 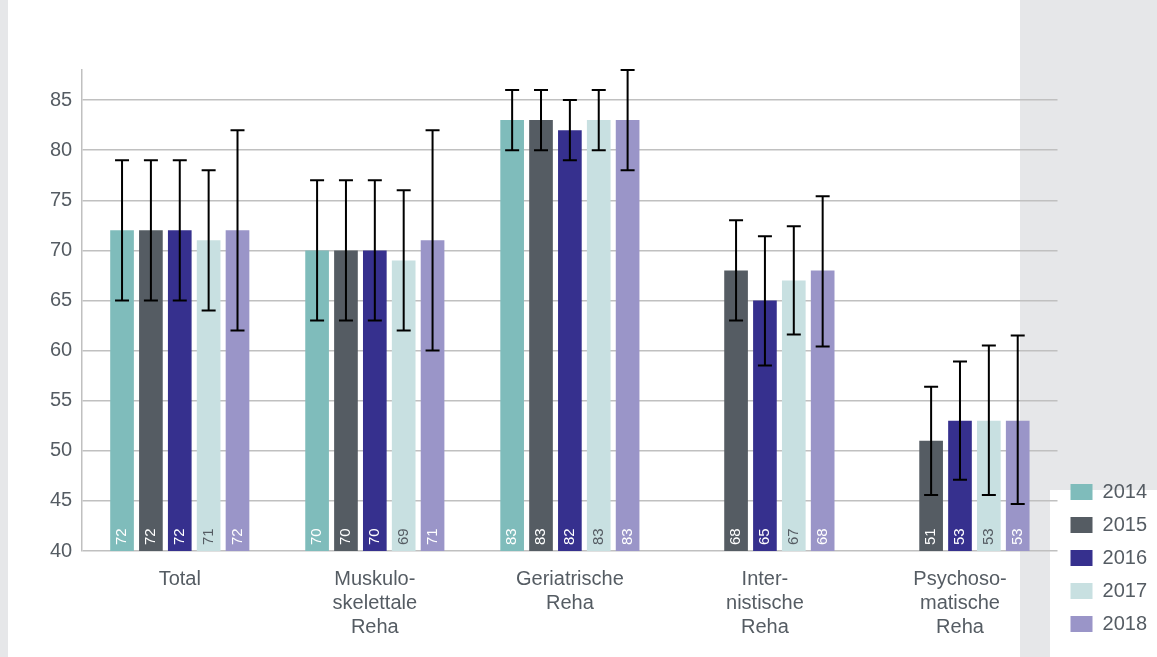 I want to click on x-tick-label: Psychoso- matische Reha, so click(x=960, y=601).